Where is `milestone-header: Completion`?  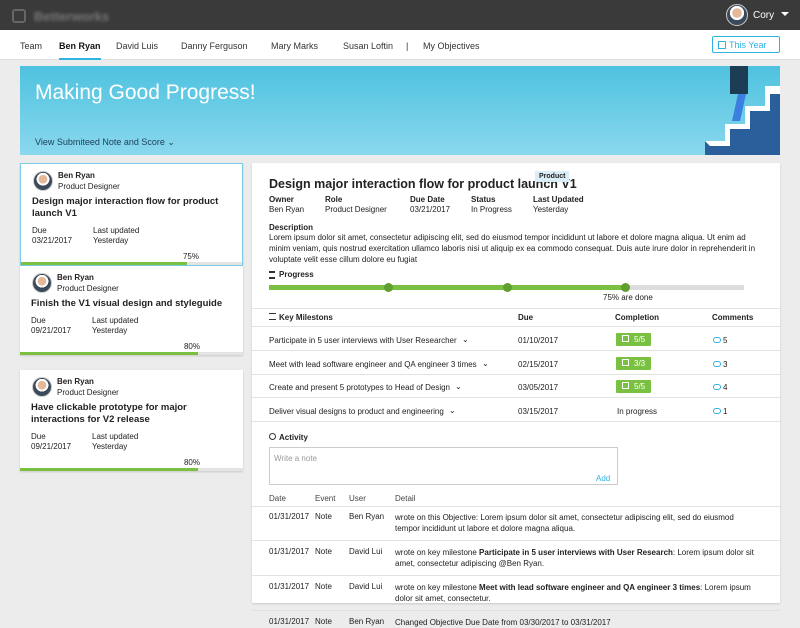 milestone-header: Completion is located at coordinates (637, 317).